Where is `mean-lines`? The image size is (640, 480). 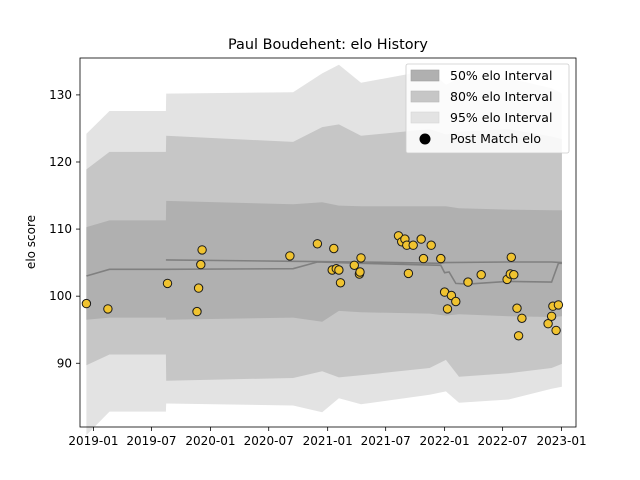
mean-lines is located at coordinates (324, 272).